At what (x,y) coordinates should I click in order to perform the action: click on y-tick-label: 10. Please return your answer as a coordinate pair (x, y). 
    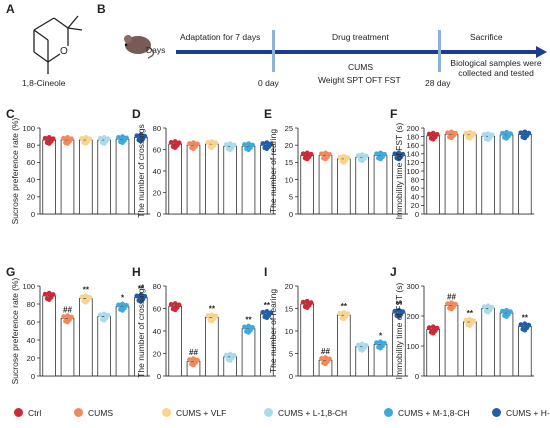
    Looking at the image, I should click on (289, 179).